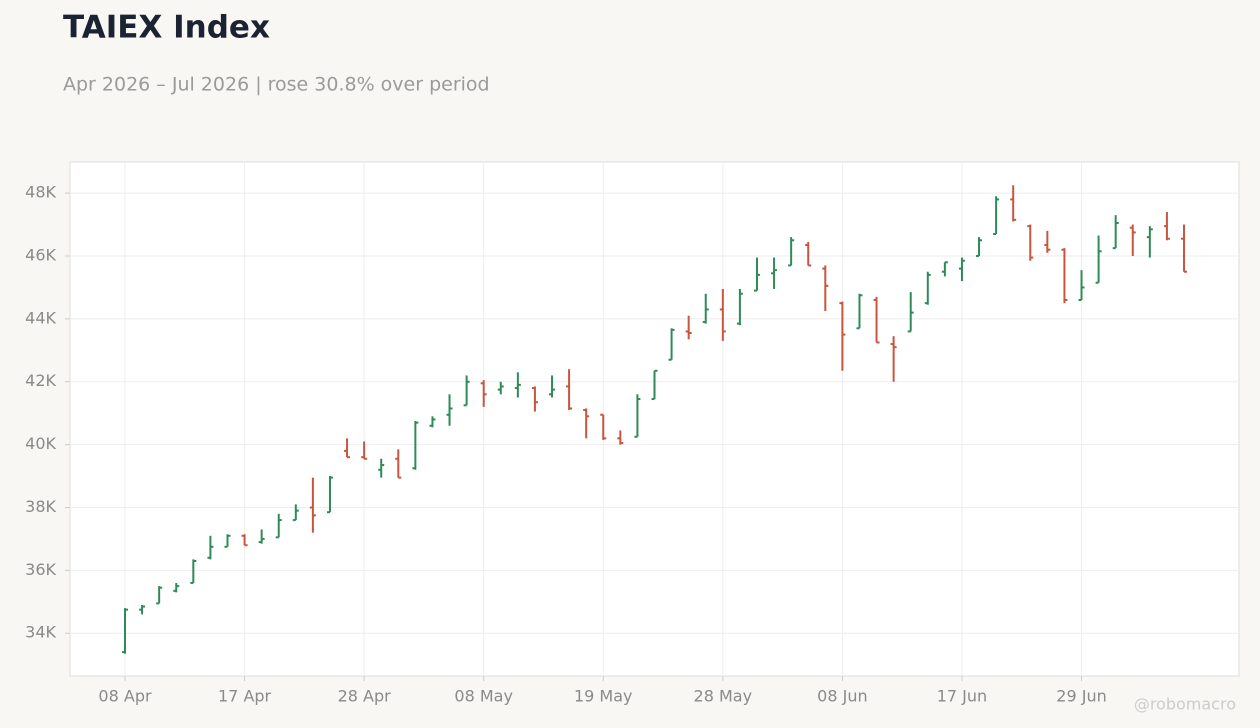  What do you see at coordinates (483, 696) in the screenshot?
I see `x-tick-label: 08 May` at bounding box center [483, 696].